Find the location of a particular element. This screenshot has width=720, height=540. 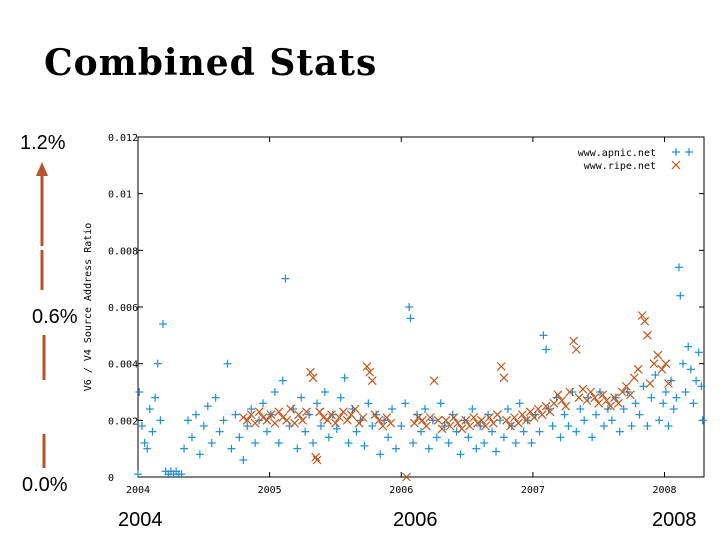

x-tick-label: 2006 is located at coordinates (401, 490).